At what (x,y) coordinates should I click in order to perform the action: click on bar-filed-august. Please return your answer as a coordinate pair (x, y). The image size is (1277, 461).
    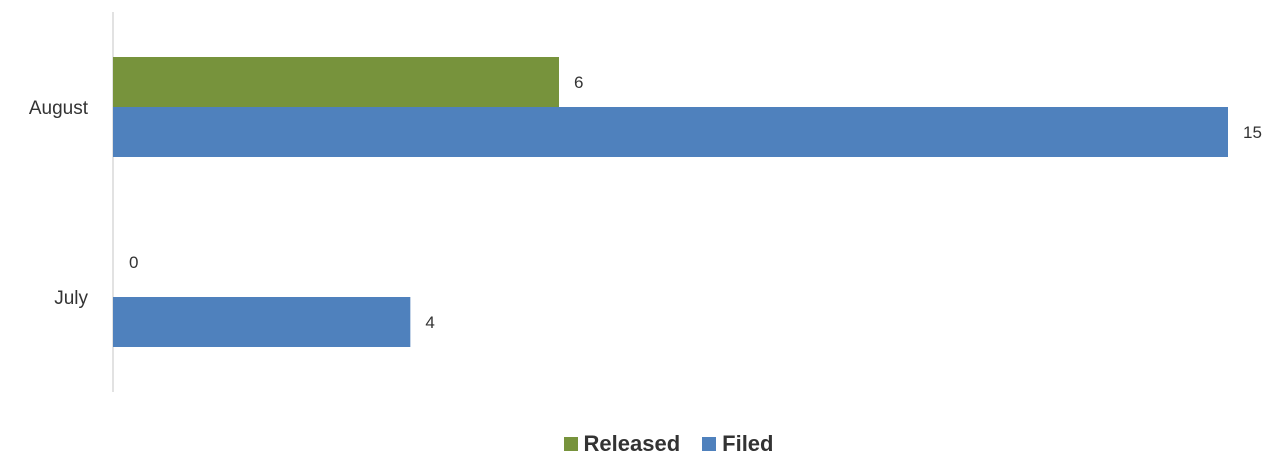
    Looking at the image, I should click on (670, 132).